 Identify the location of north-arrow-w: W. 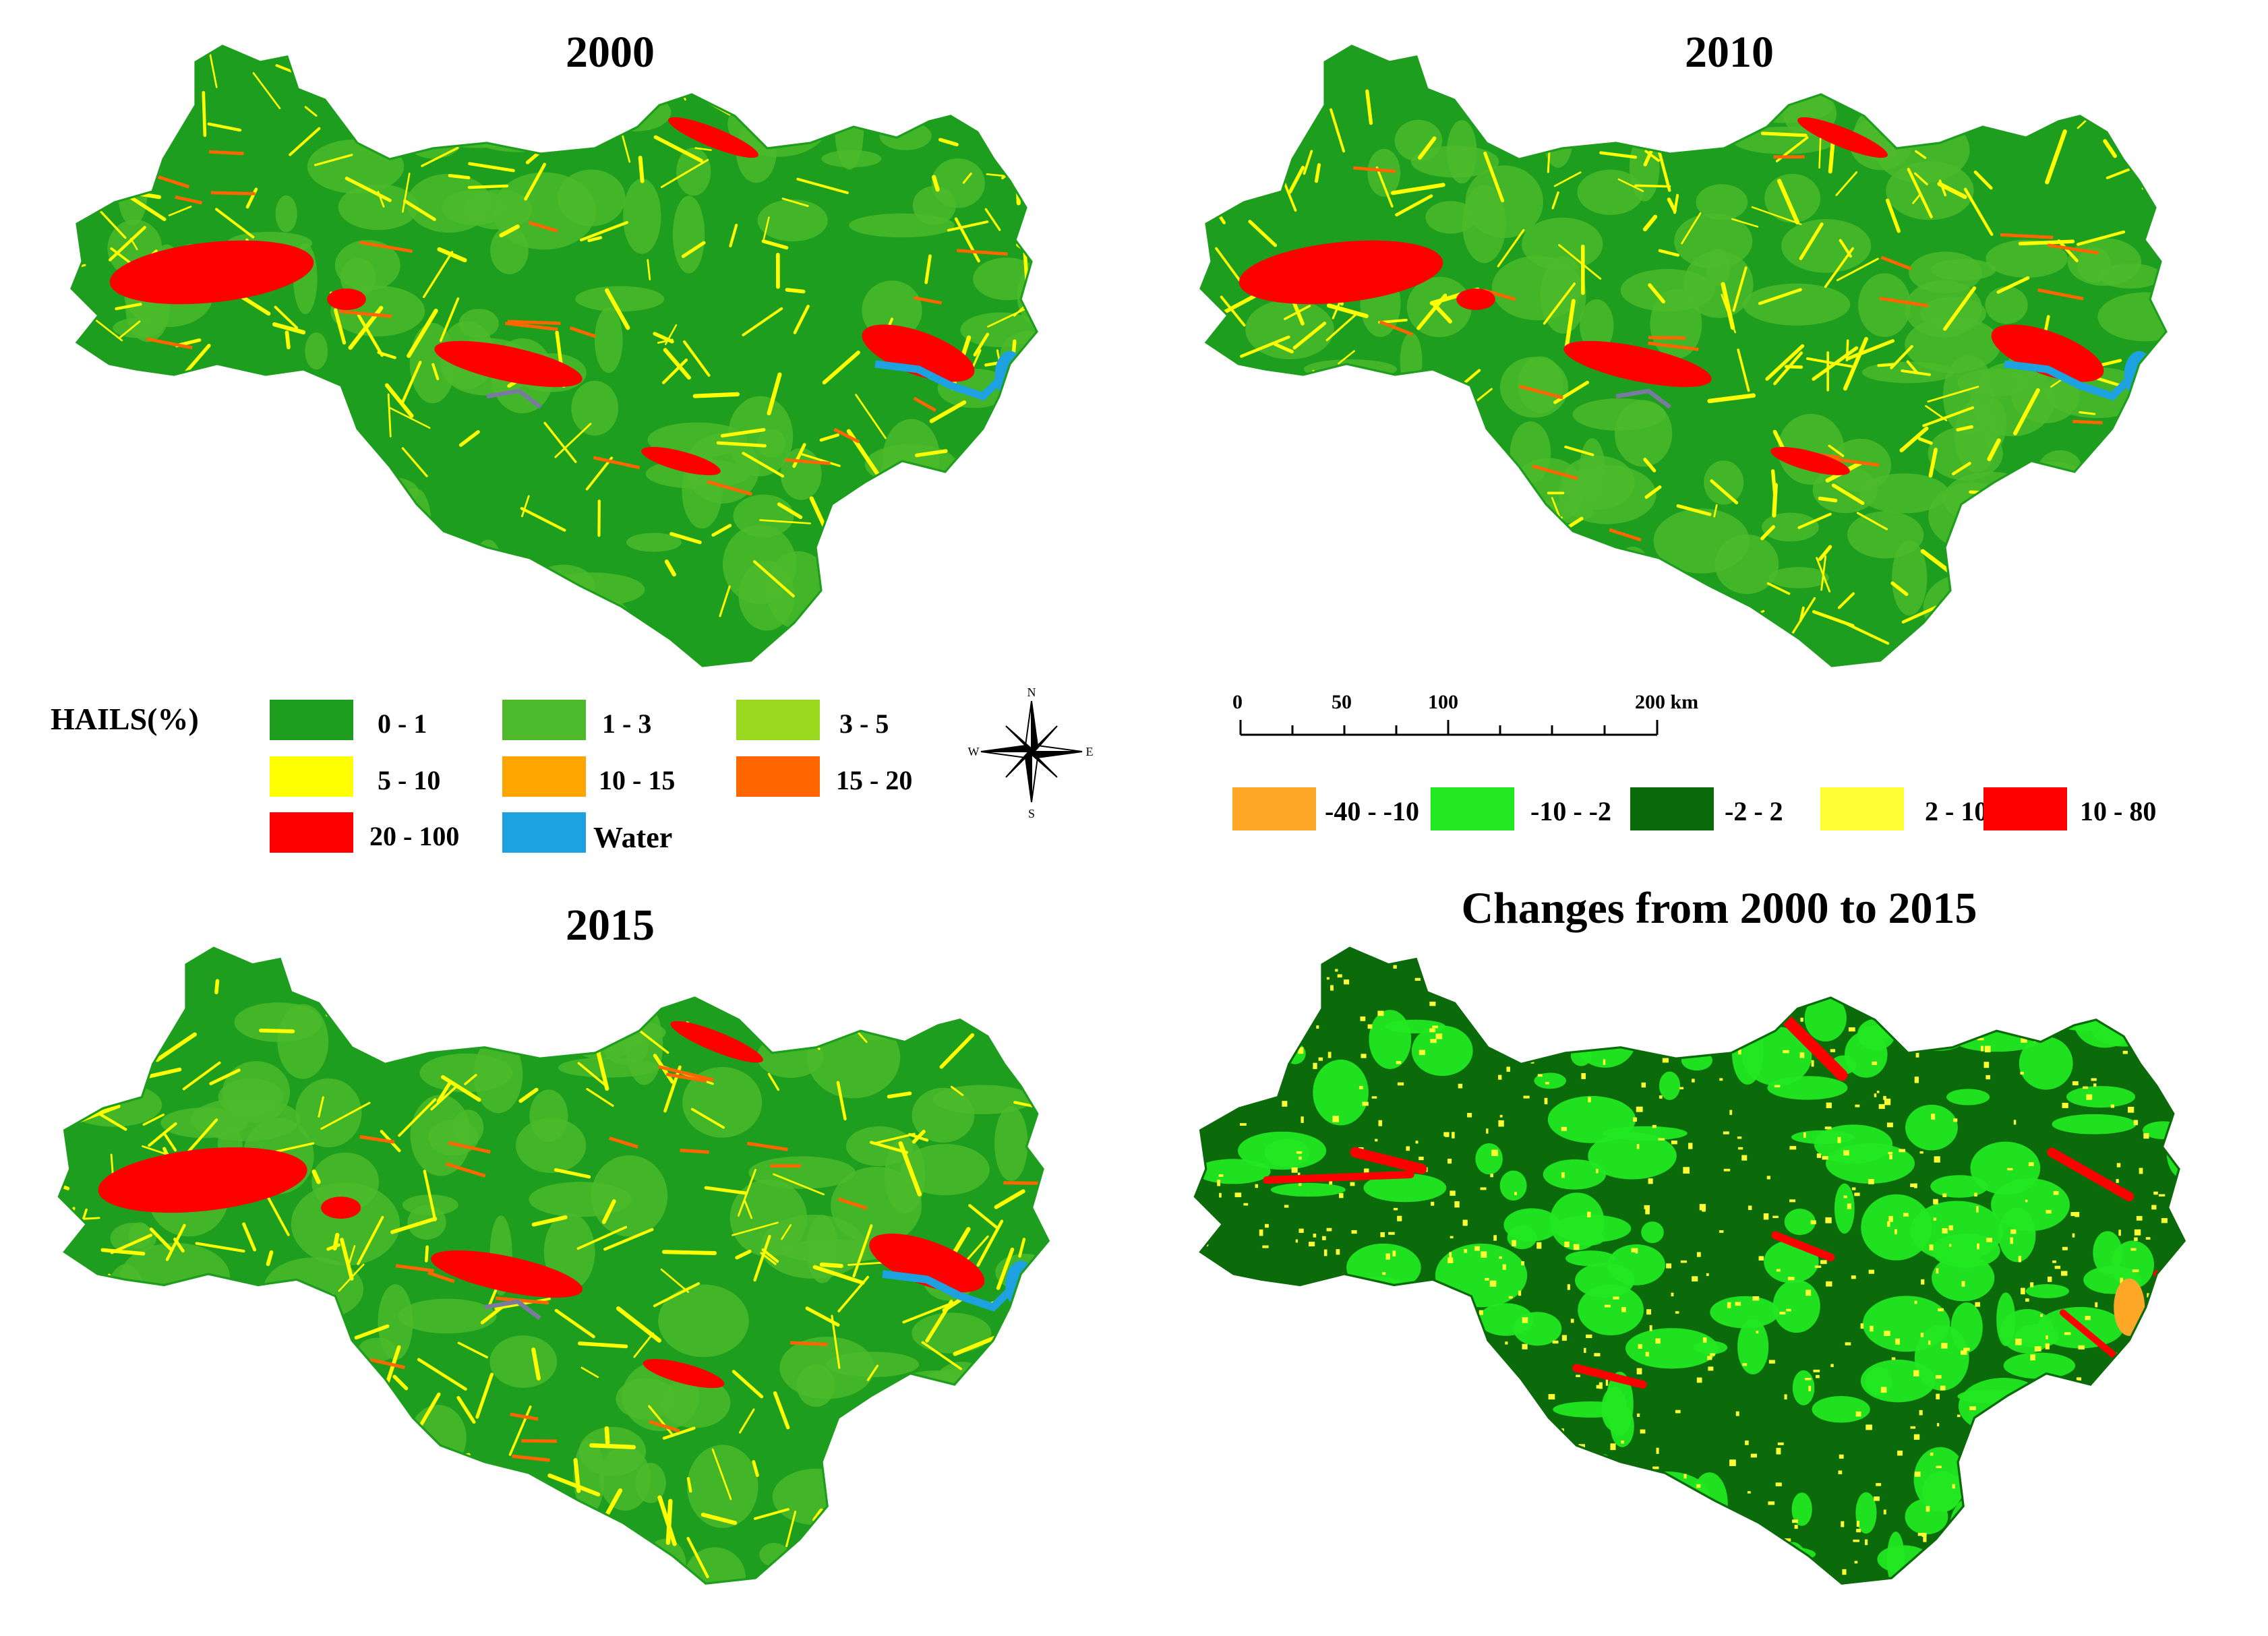
(974, 752).